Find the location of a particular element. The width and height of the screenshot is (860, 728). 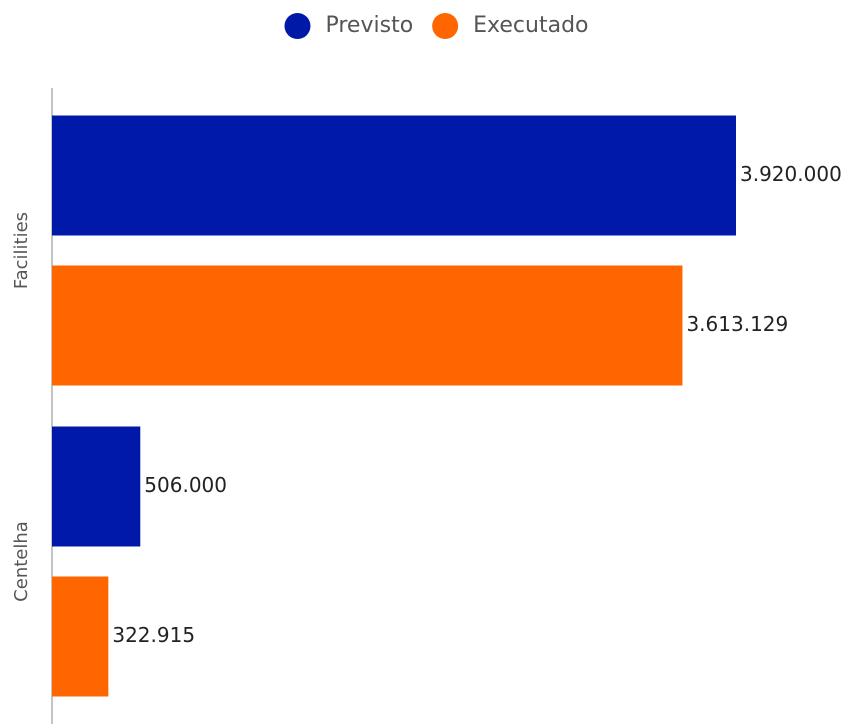

legend-item: Previsto is located at coordinates (348, 26).